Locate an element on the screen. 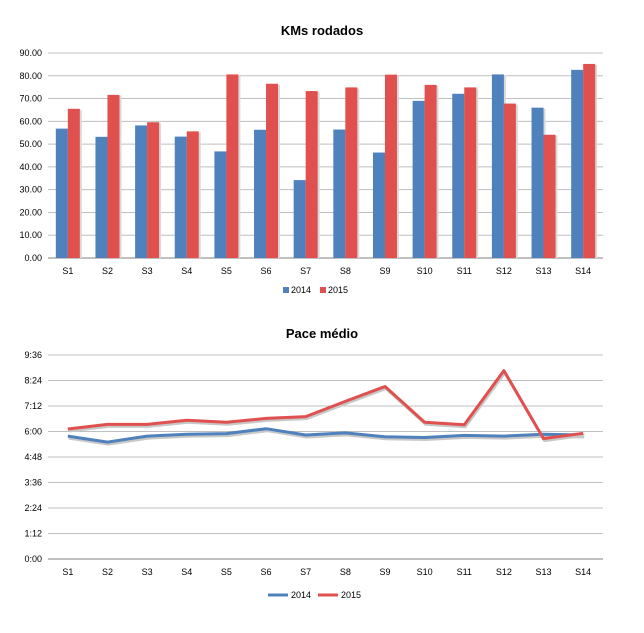 Image resolution: width=644 pixels, height=633 pixels. line-x-tick-label: S9 is located at coordinates (384, 572).